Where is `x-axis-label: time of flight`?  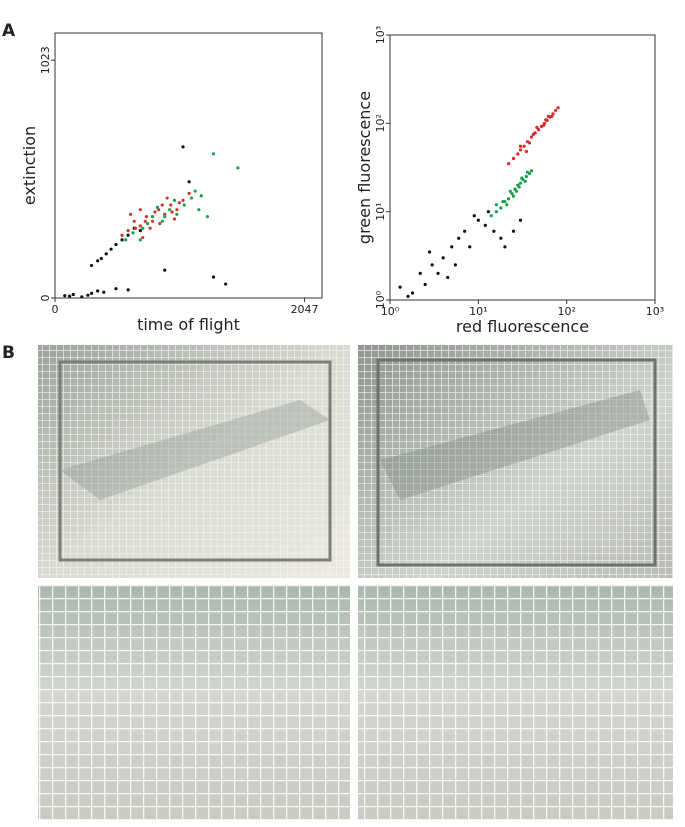 x-axis-label: time of flight is located at coordinates (188, 324).